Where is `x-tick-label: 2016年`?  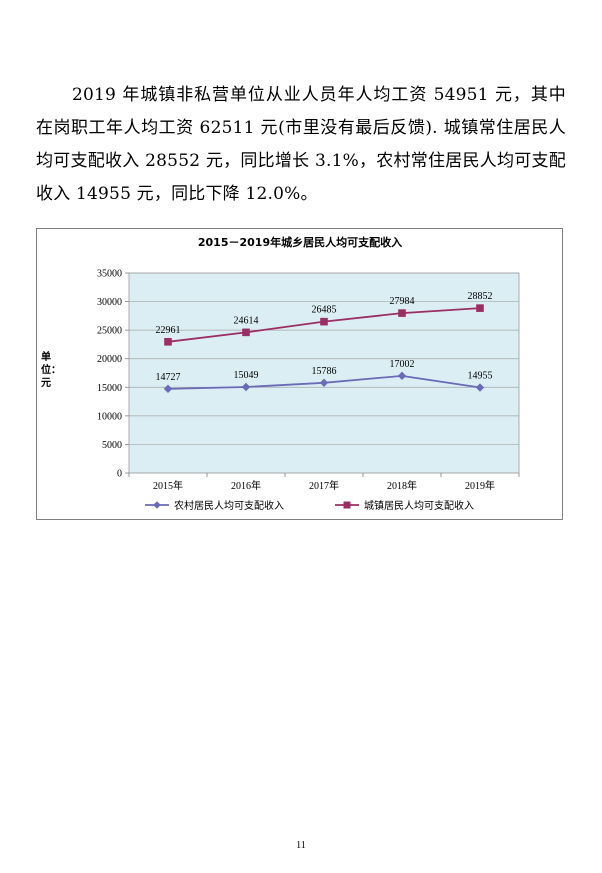 x-tick-label: 2016年 is located at coordinates (246, 485).